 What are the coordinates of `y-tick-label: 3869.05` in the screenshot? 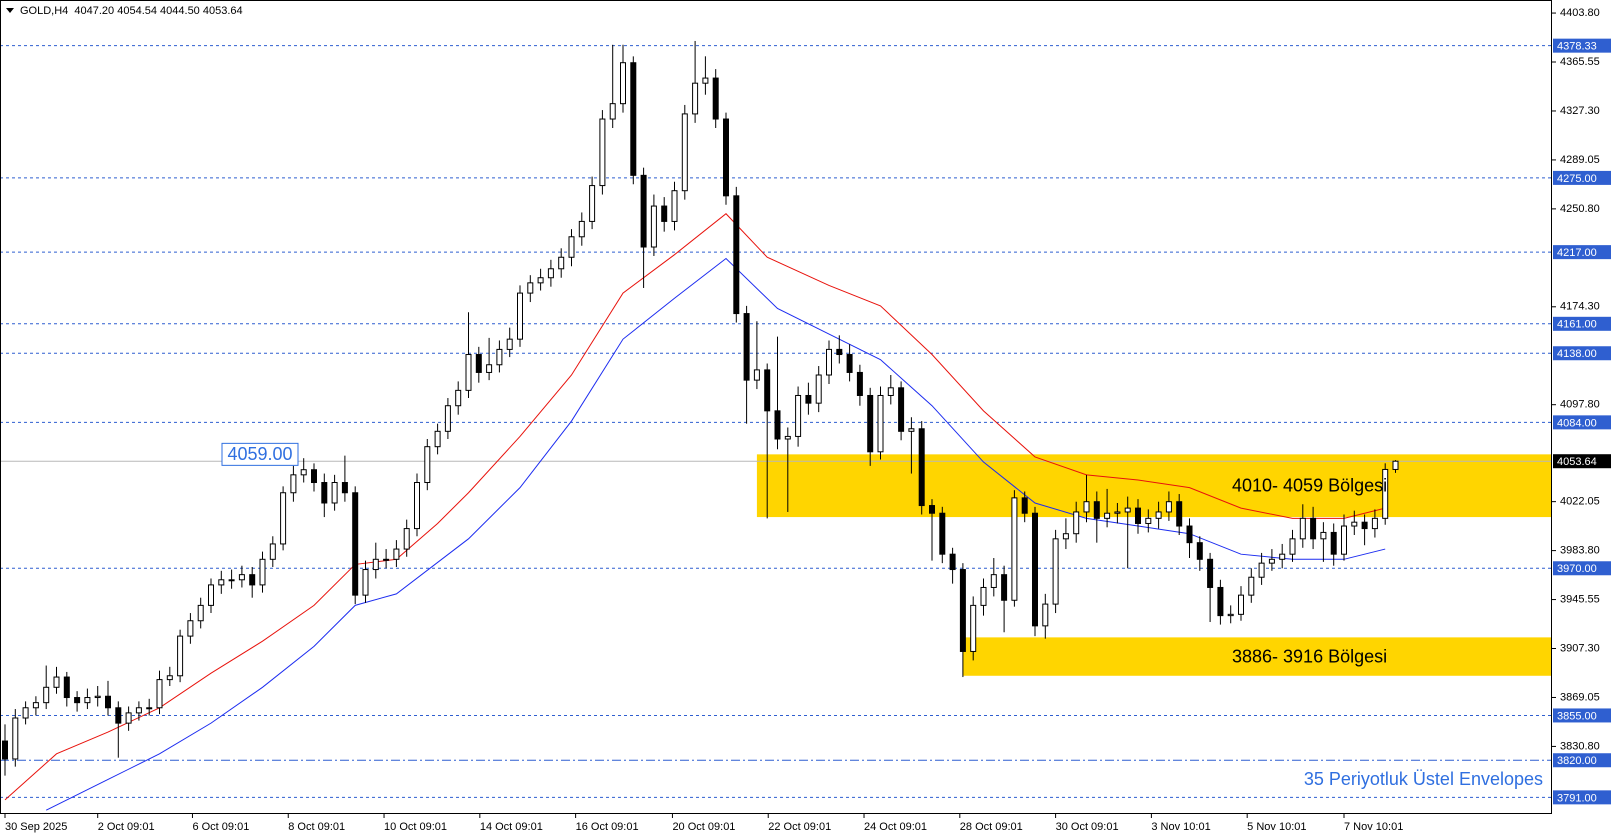 It's located at (1580, 697).